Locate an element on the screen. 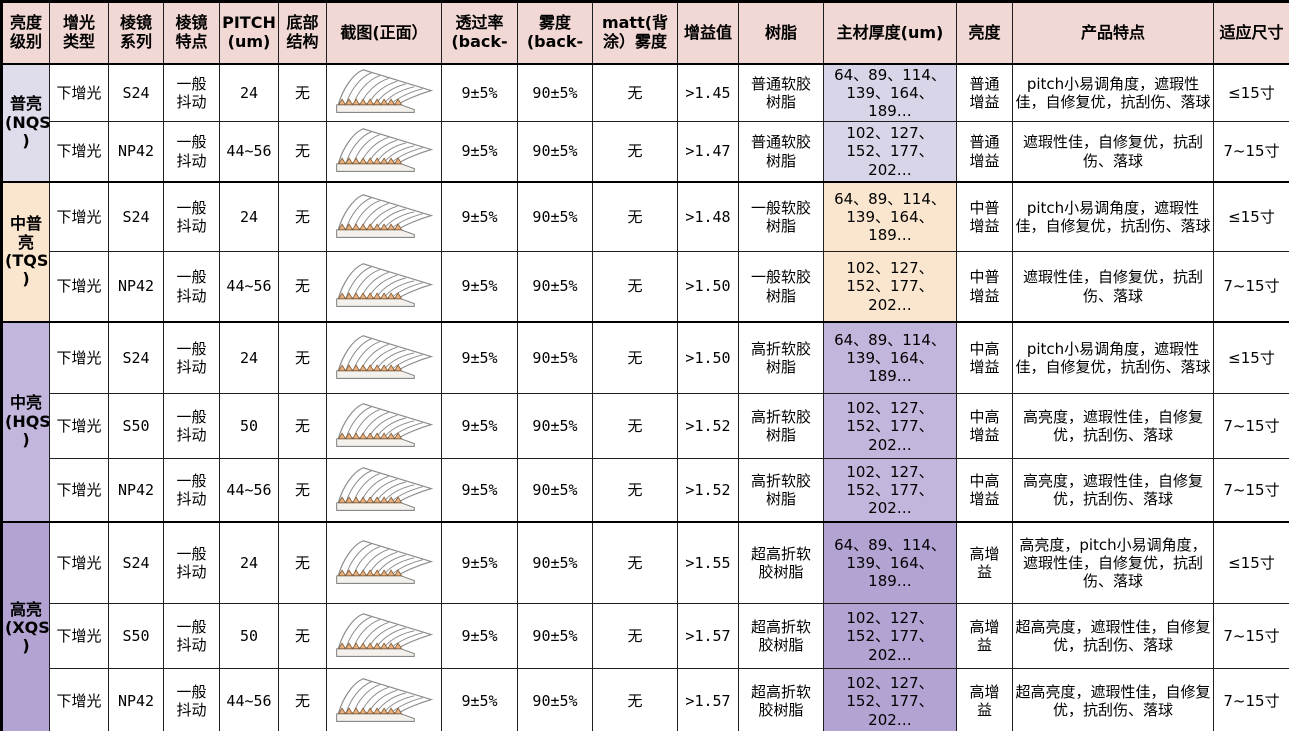 The height and width of the screenshot is (731, 1289). cell-features: pitch小易调角度，遮瑕性佳，自修复优，抗刮伤、落球 is located at coordinates (1113, 216).